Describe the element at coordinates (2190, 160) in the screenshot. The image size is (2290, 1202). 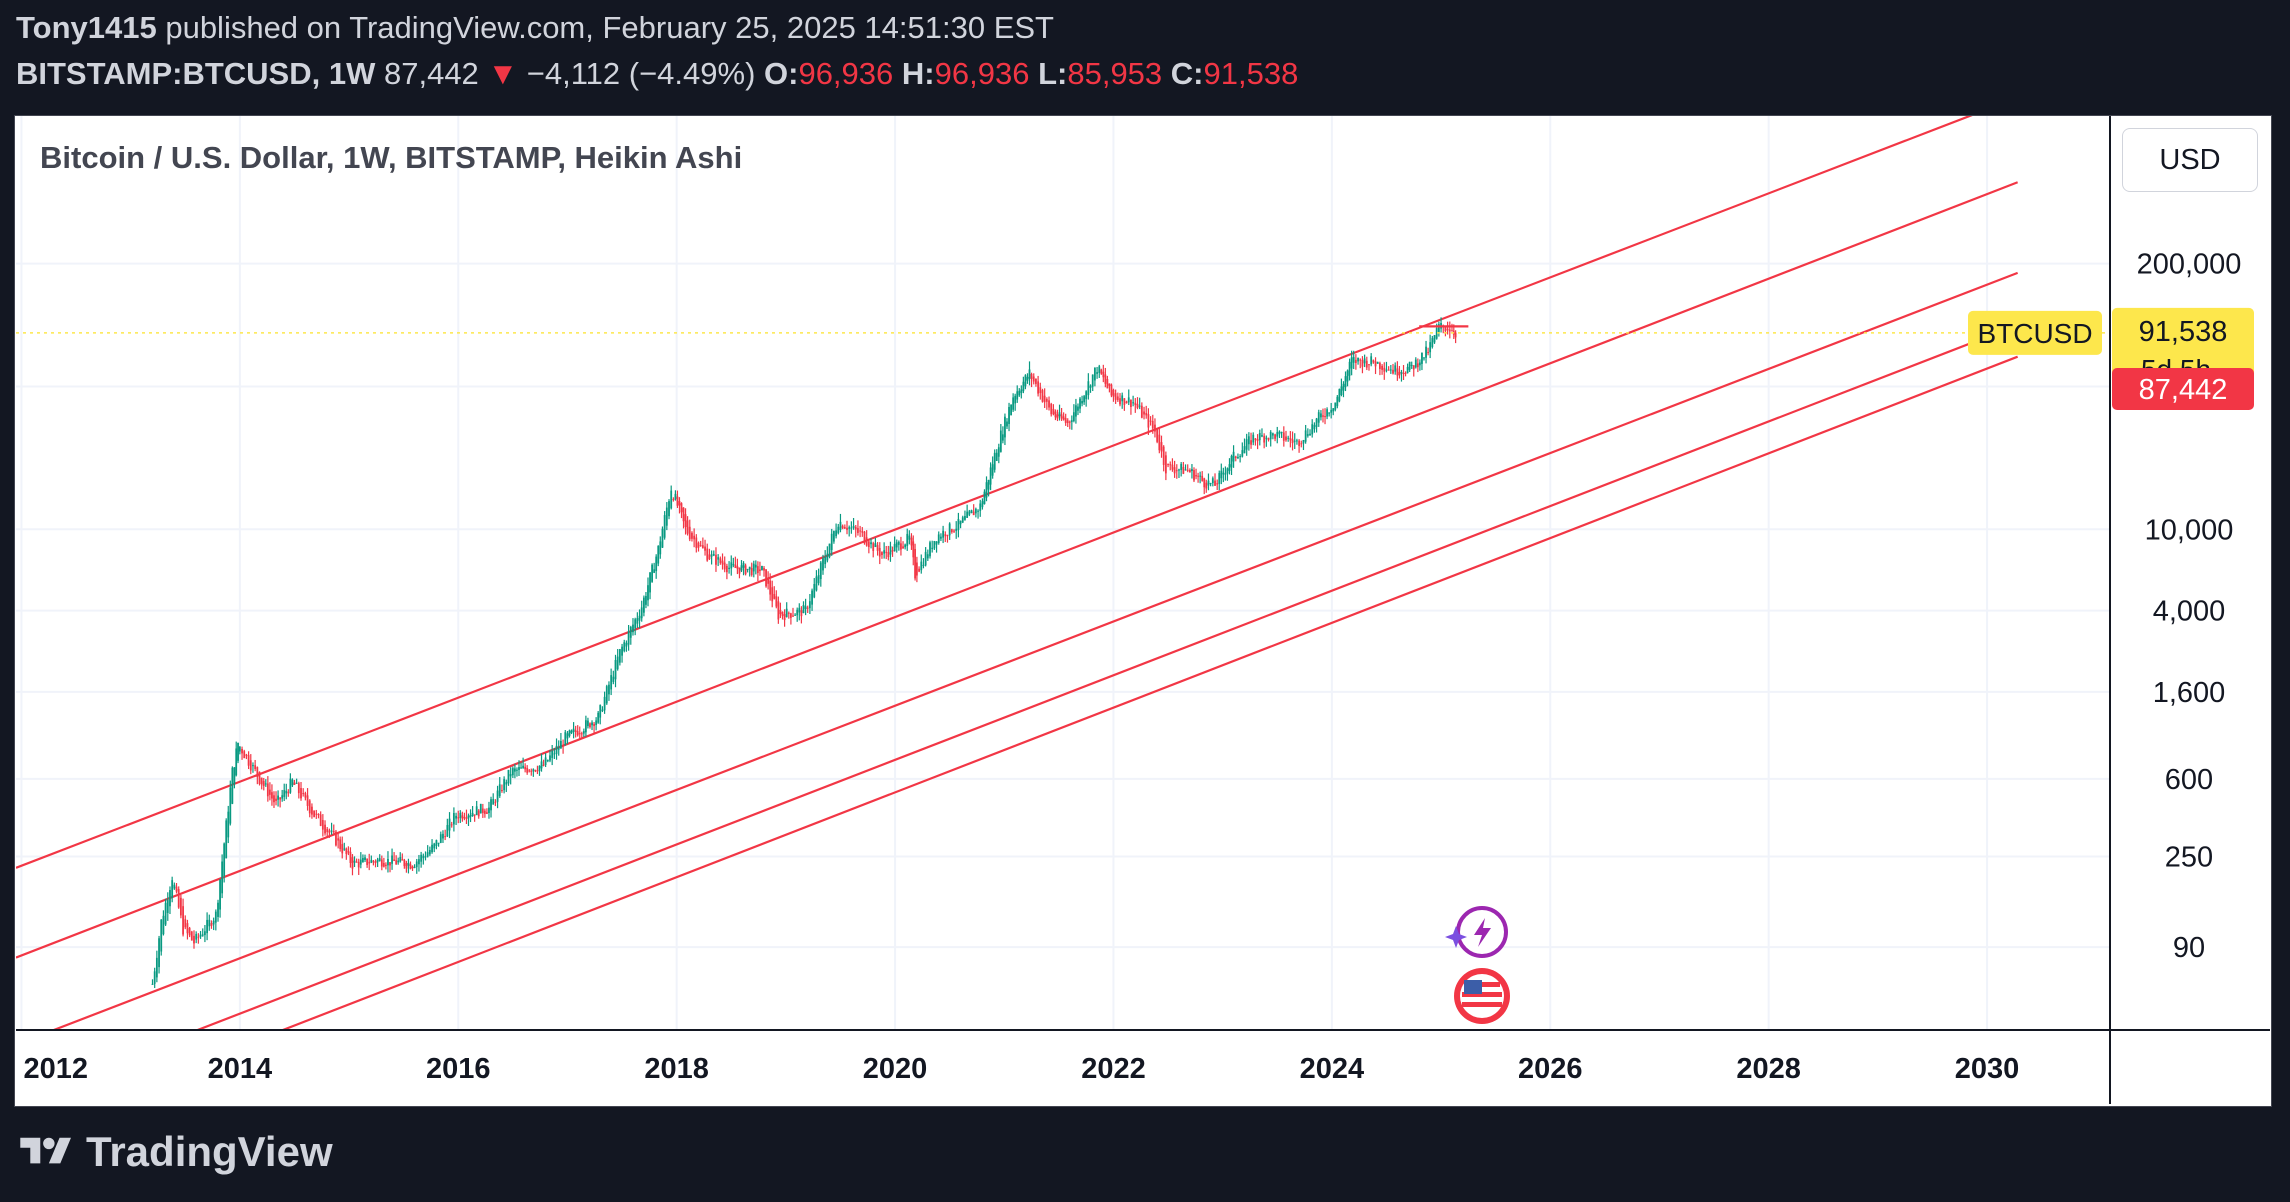
I see `currency-button: USD` at that location.